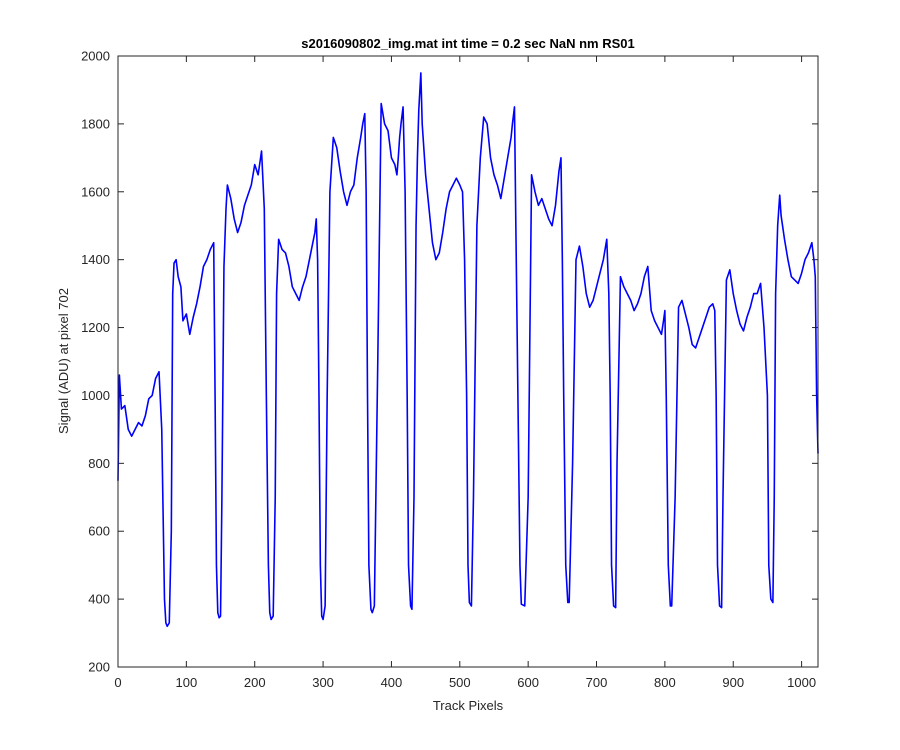  What do you see at coordinates (95, 395) in the screenshot?
I see `y-tick-label: 1000` at bounding box center [95, 395].